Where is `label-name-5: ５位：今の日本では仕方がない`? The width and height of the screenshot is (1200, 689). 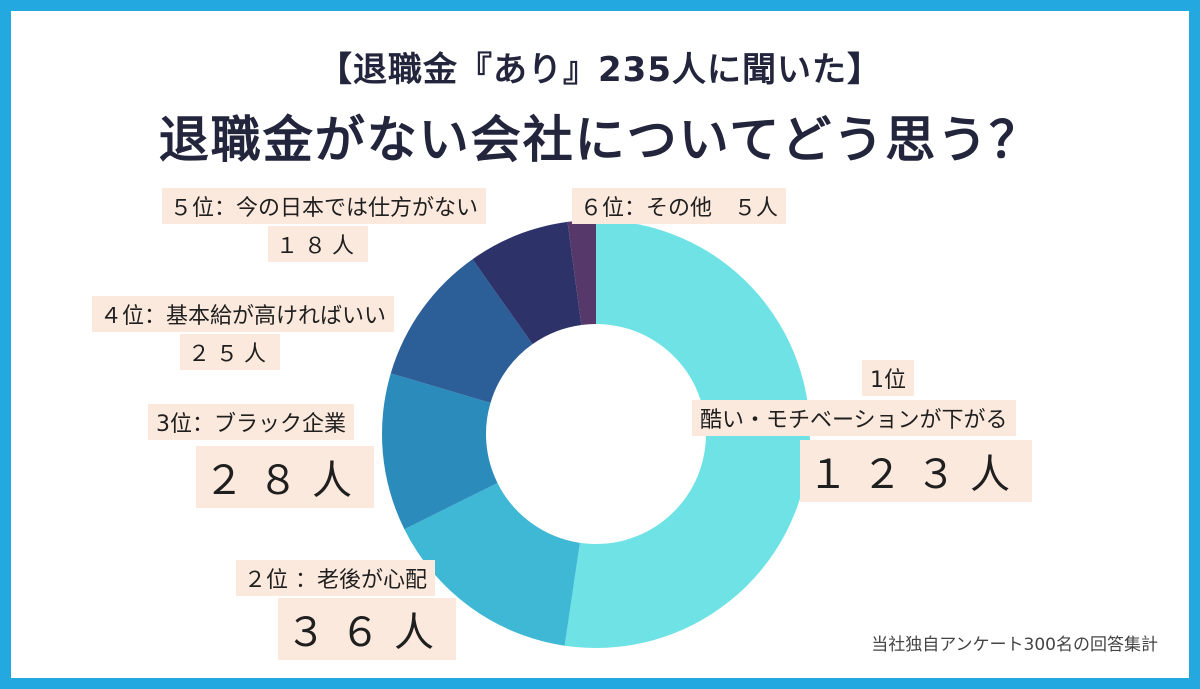 label-name-5: ５位：今の日本では仕方がない is located at coordinates (324, 206).